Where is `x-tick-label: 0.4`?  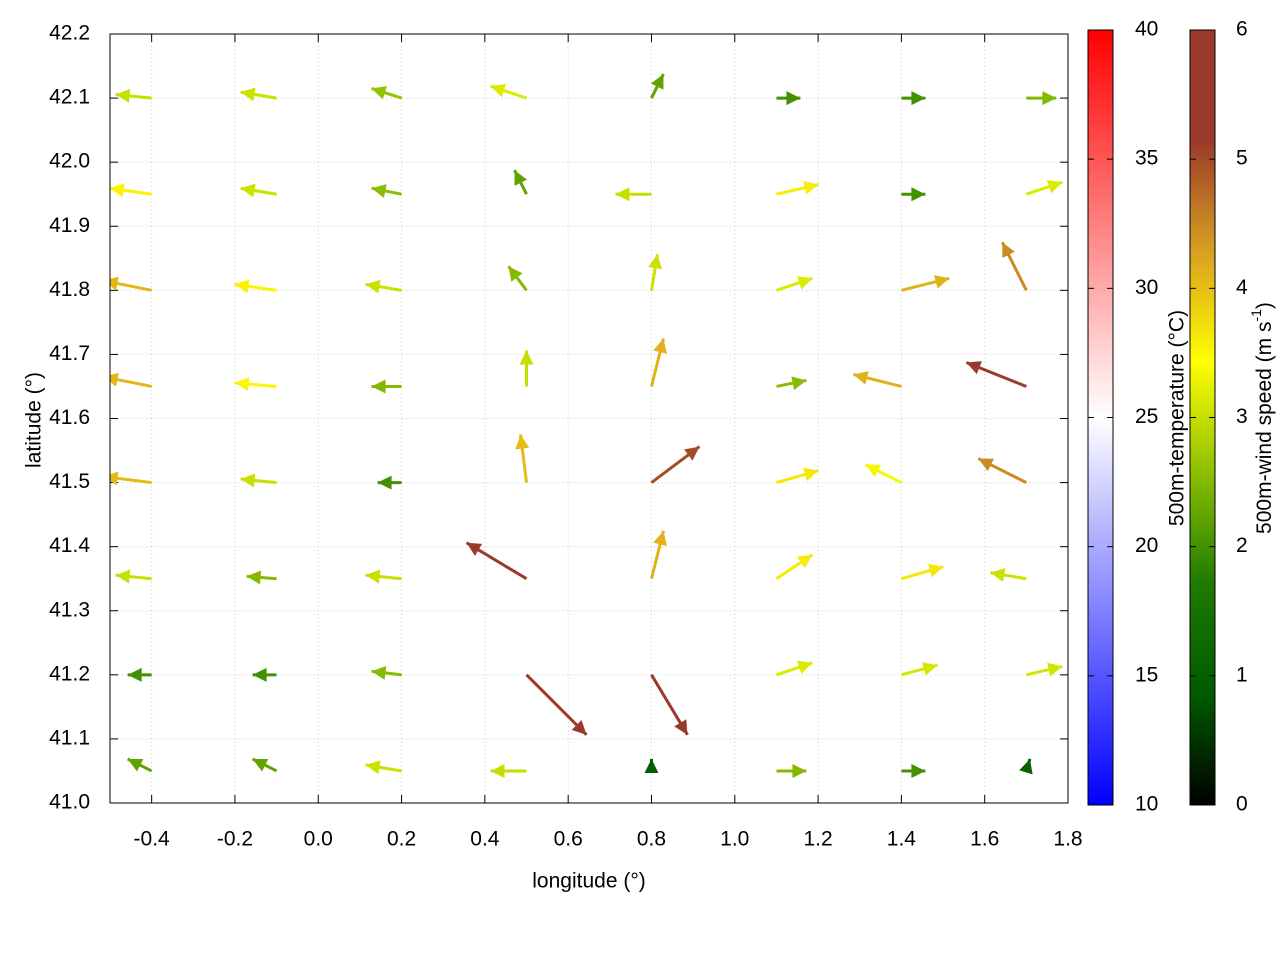 x-tick-label: 0.4 is located at coordinates (485, 839).